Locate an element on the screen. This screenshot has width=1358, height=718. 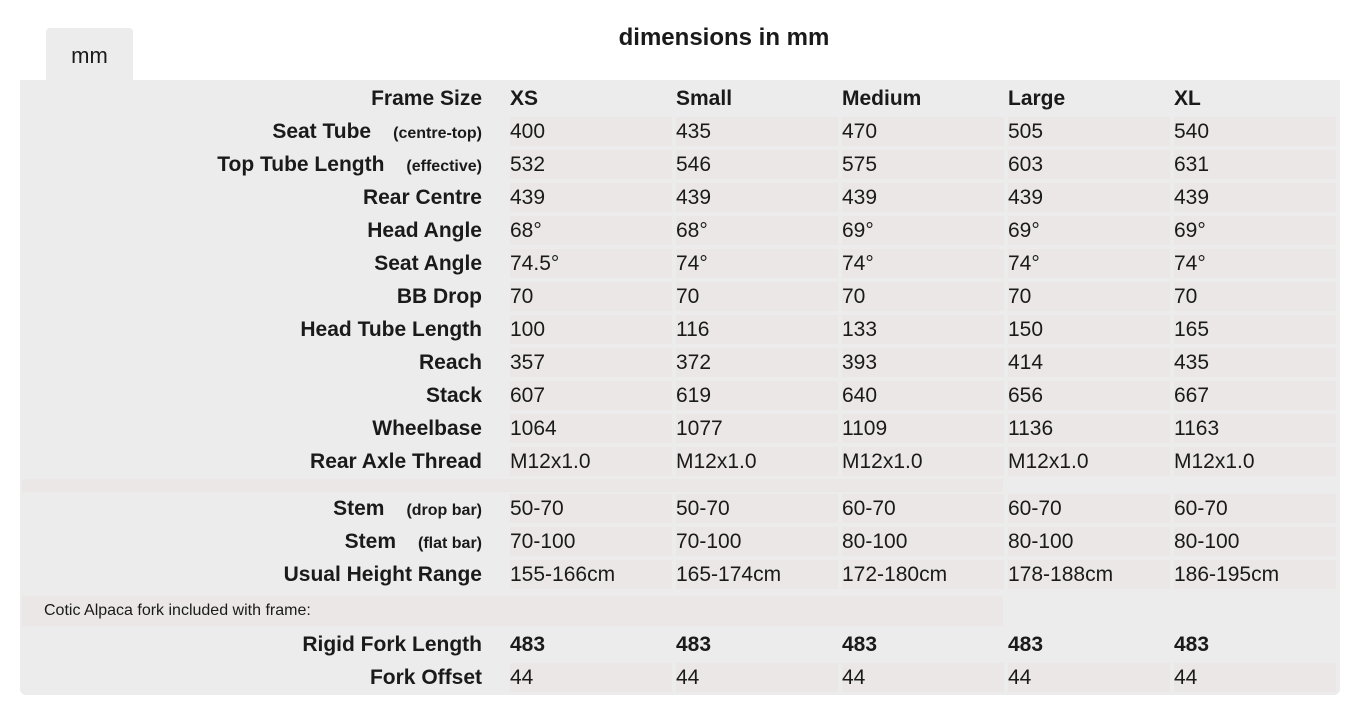
row-label-text: Top Tube Length is located at coordinates (301, 164).